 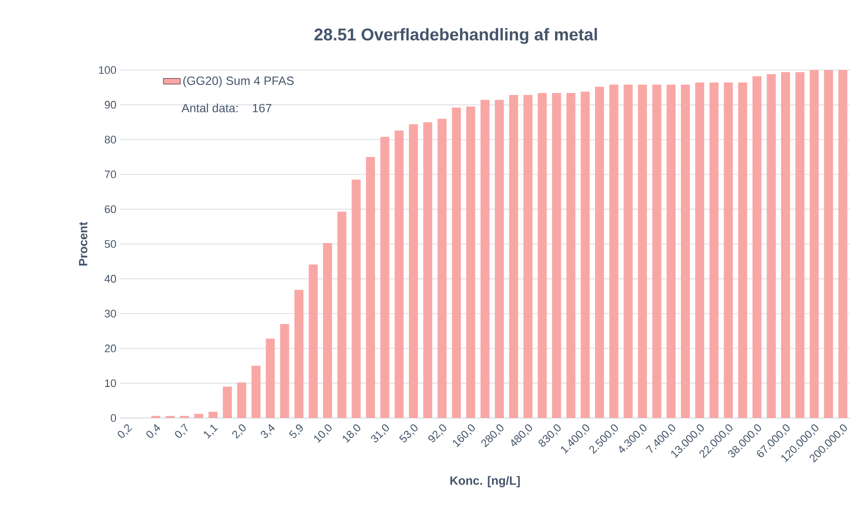 I want to click on x-tick-label: 1,1, so click(x=211, y=431).